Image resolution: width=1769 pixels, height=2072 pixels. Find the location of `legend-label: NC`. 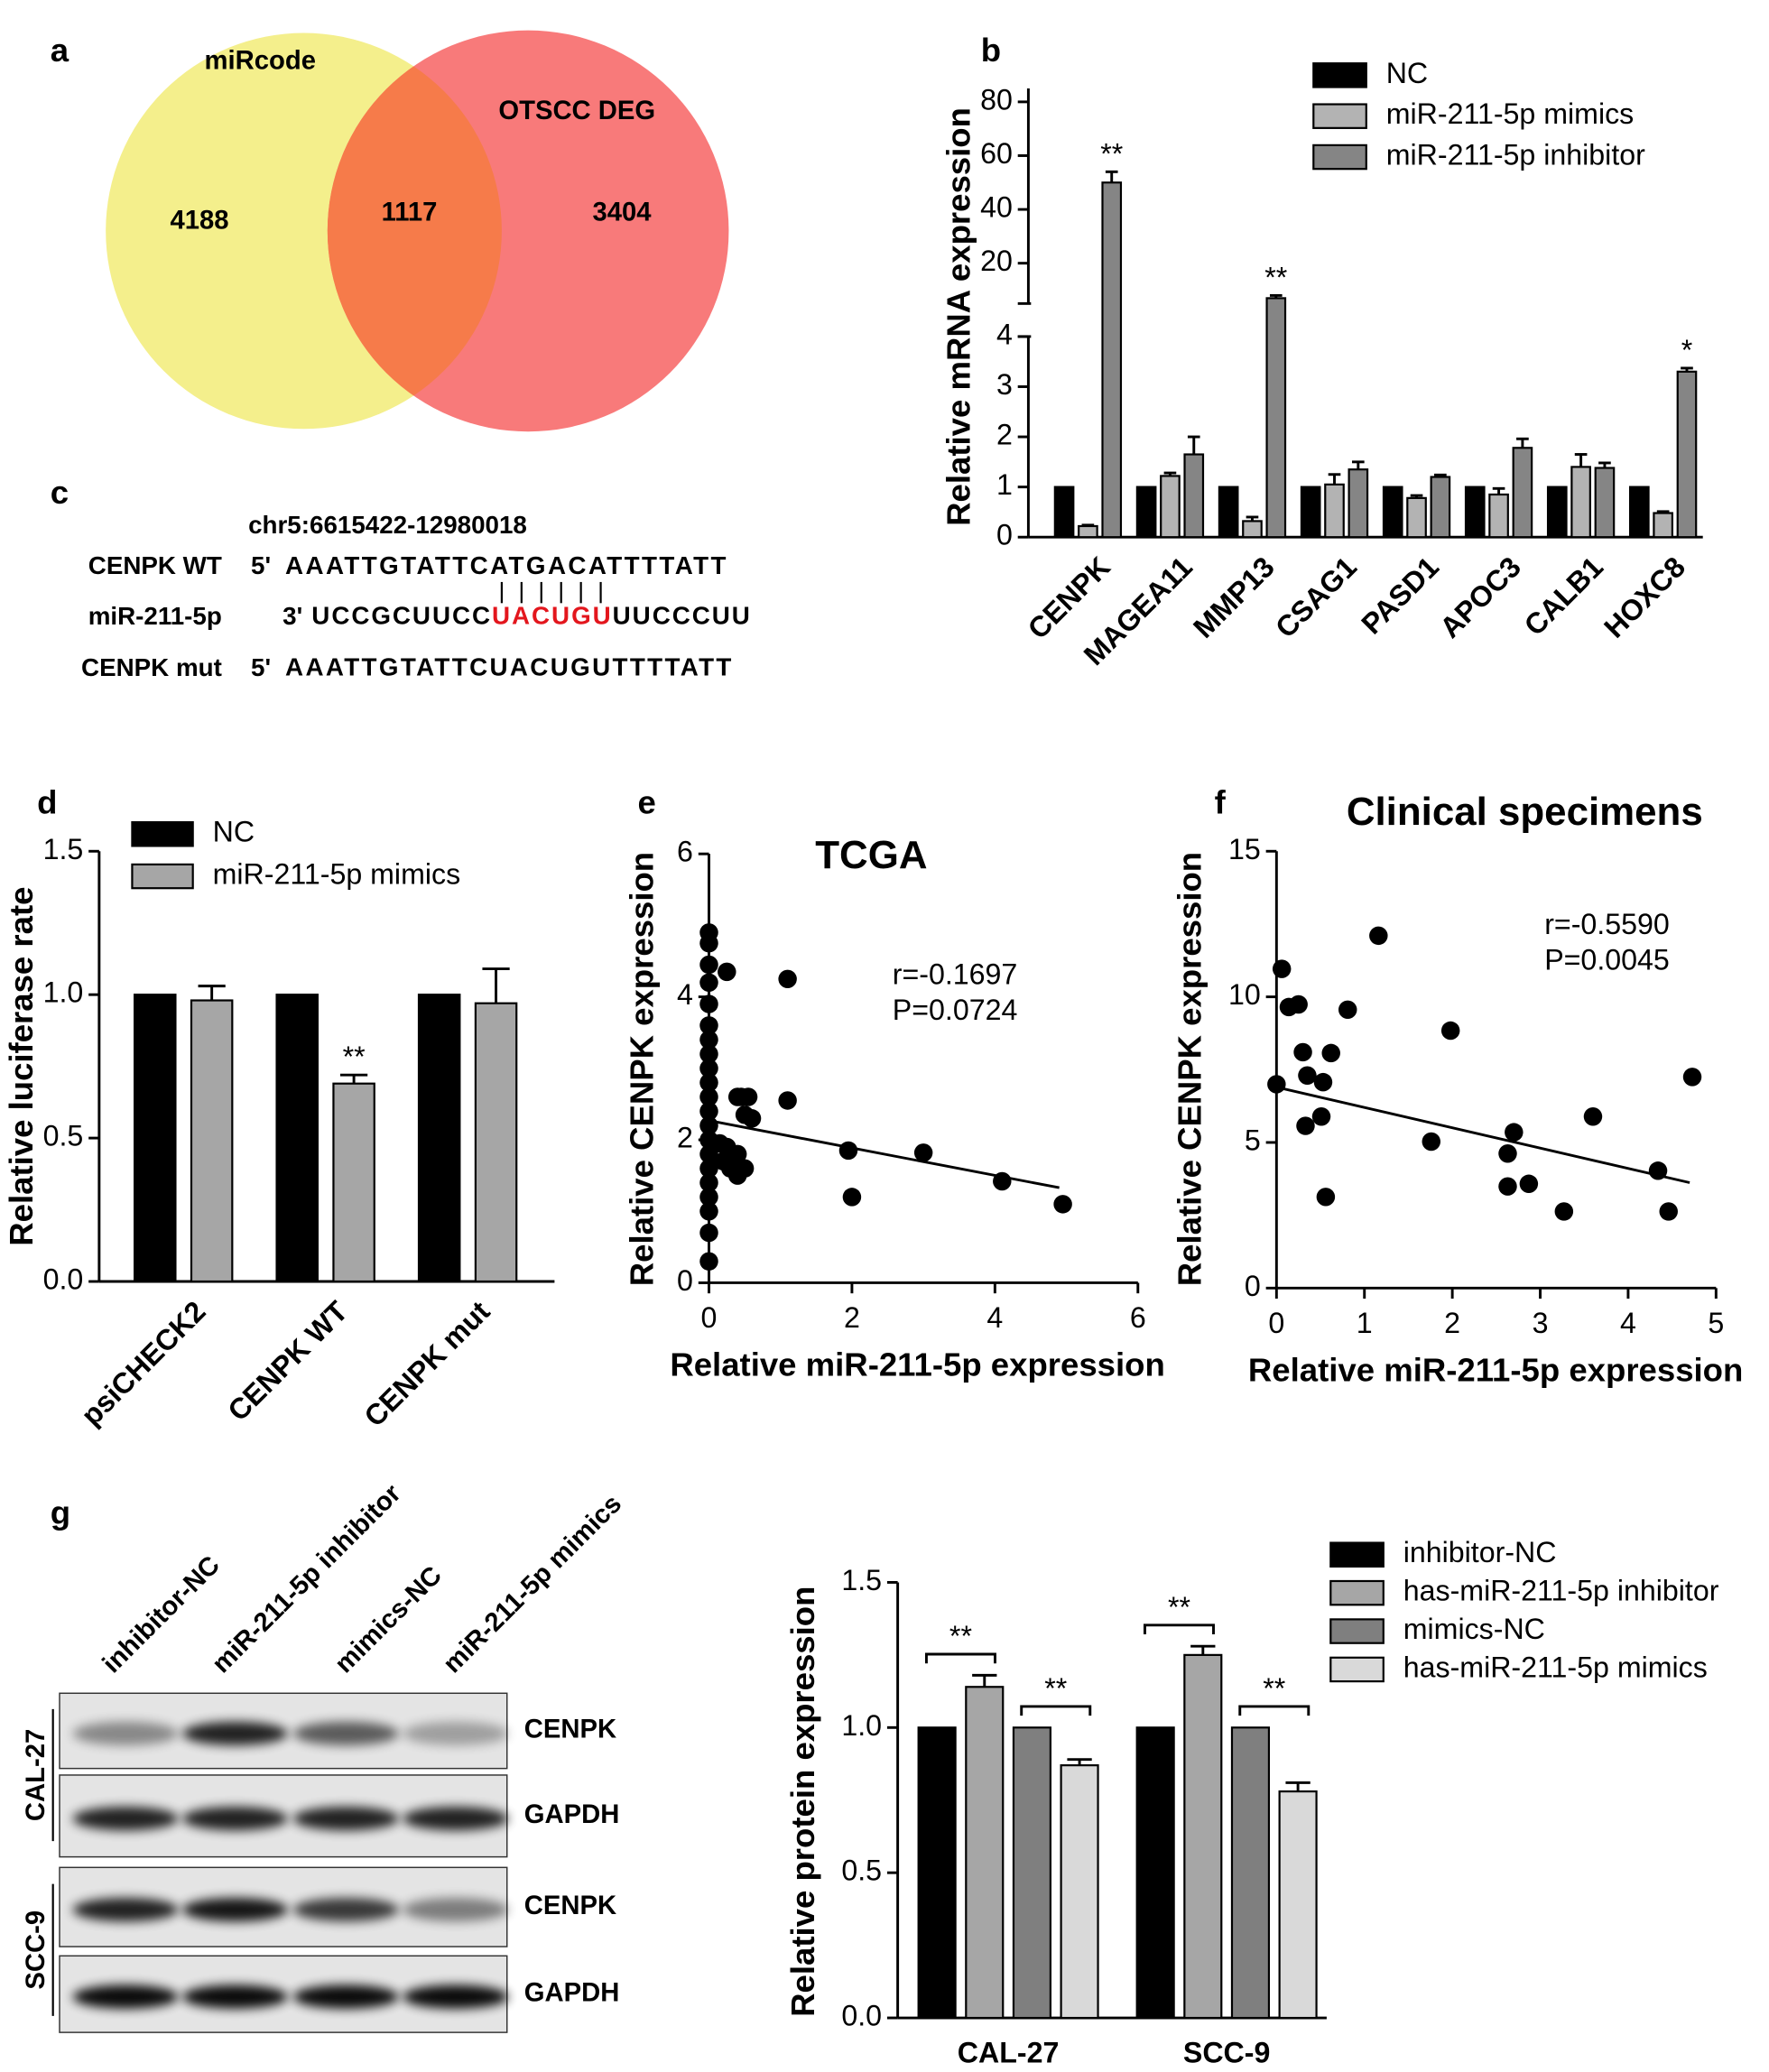

legend-label: NC is located at coordinates (234, 832).